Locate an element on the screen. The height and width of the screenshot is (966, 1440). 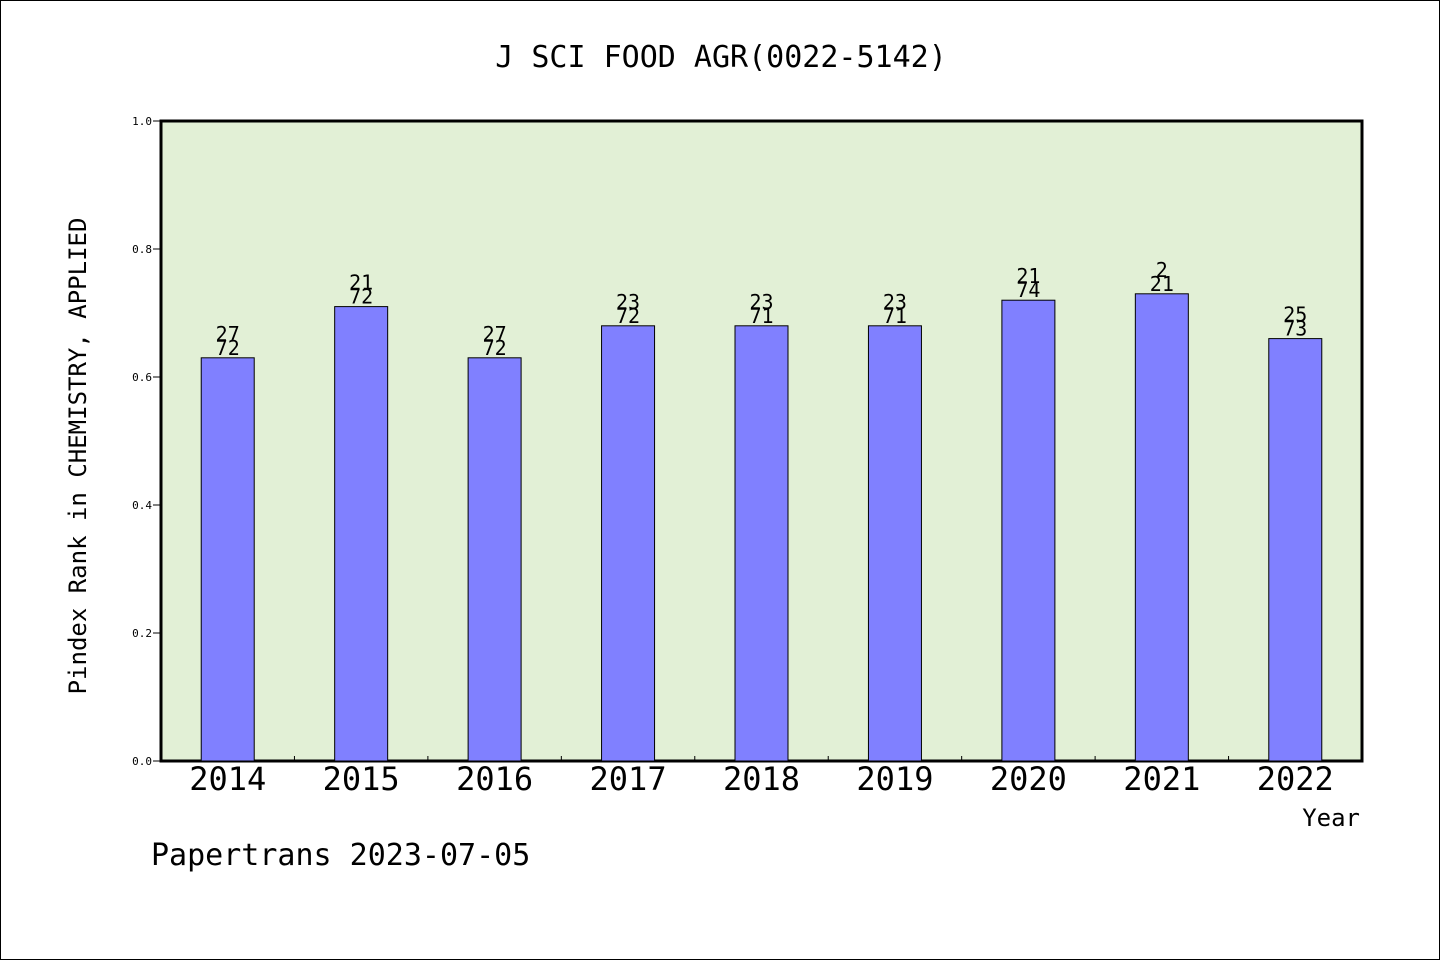
bar-label-top-2020: 21 is located at coordinates (1028, 276).